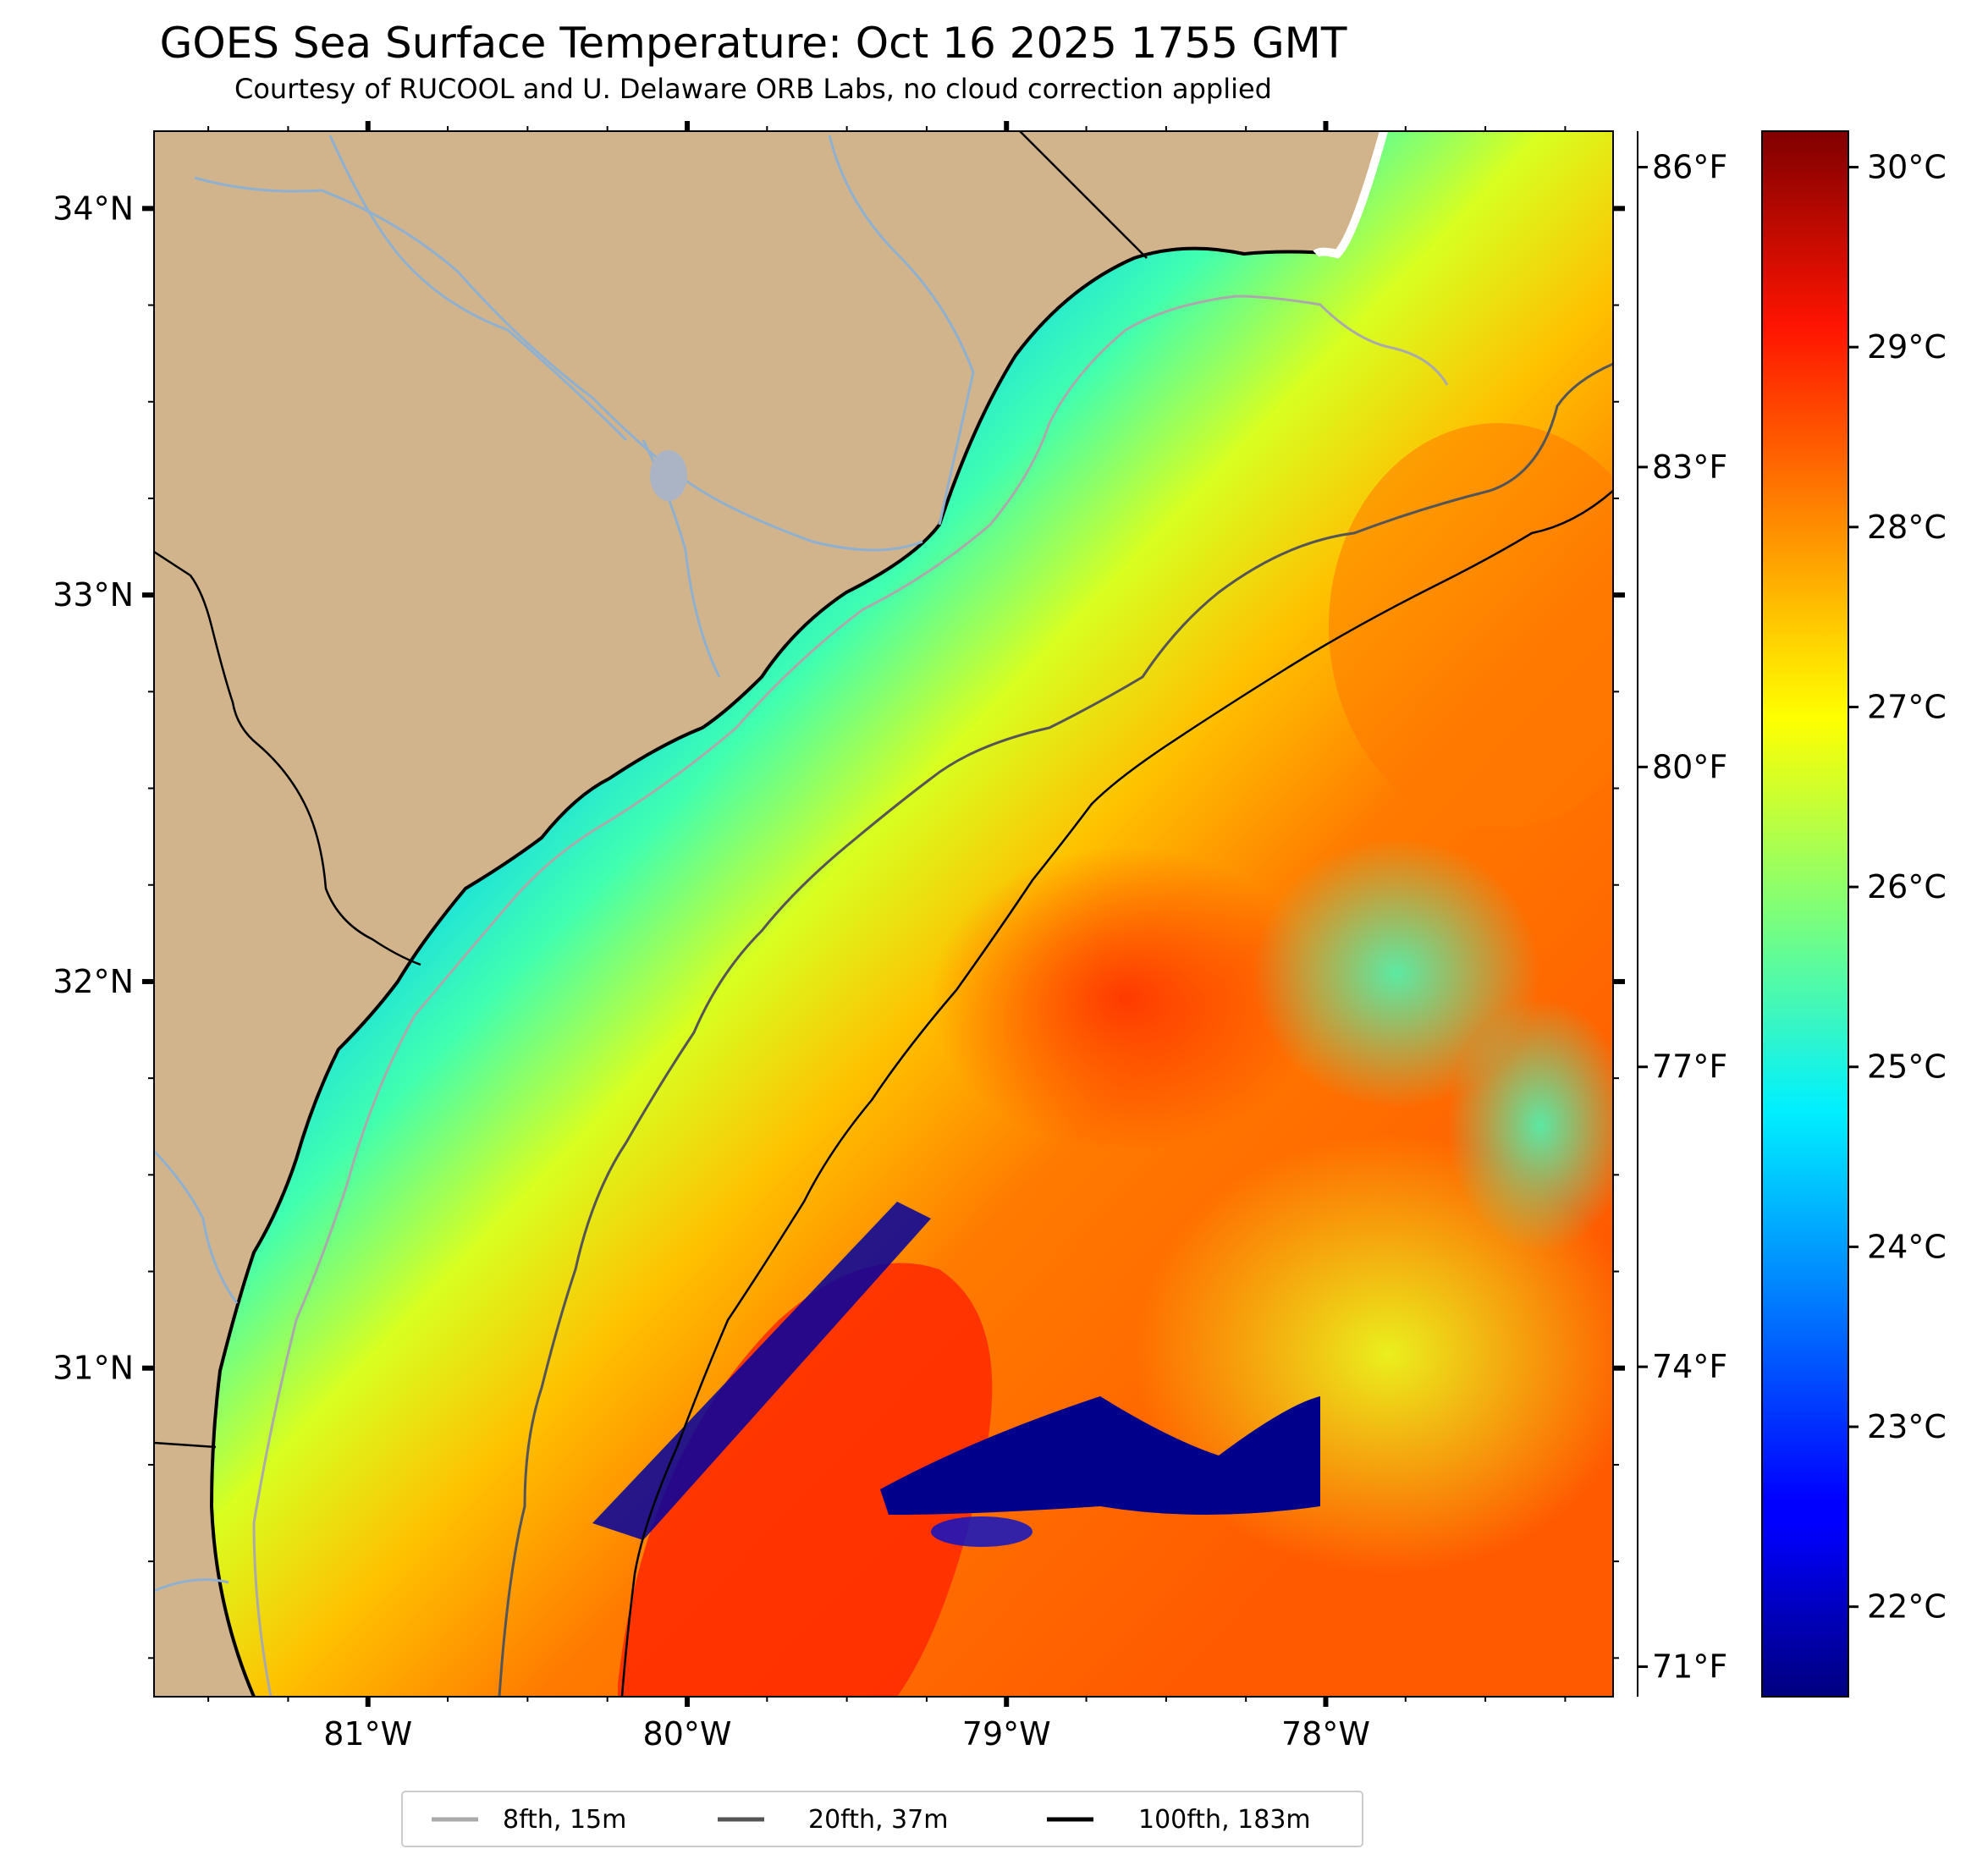 The image size is (1988, 1871). I want to click on fahrenheit-tick-label: 80°F, so click(1689, 767).